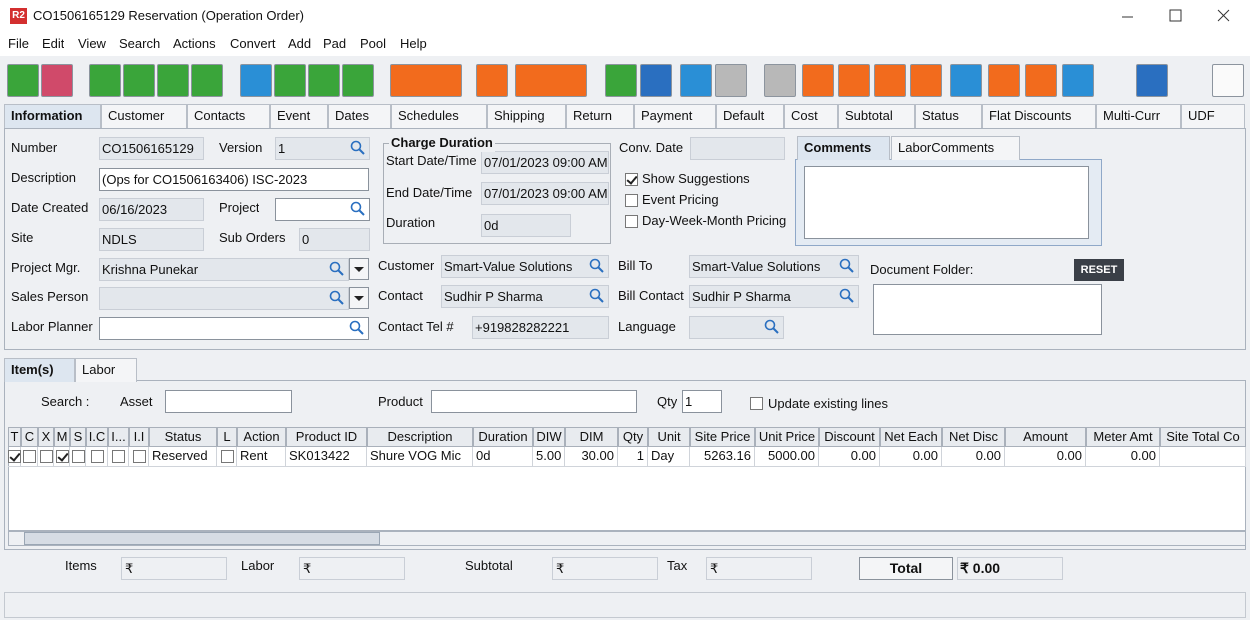  I want to click on tab: Status, so click(948, 116).